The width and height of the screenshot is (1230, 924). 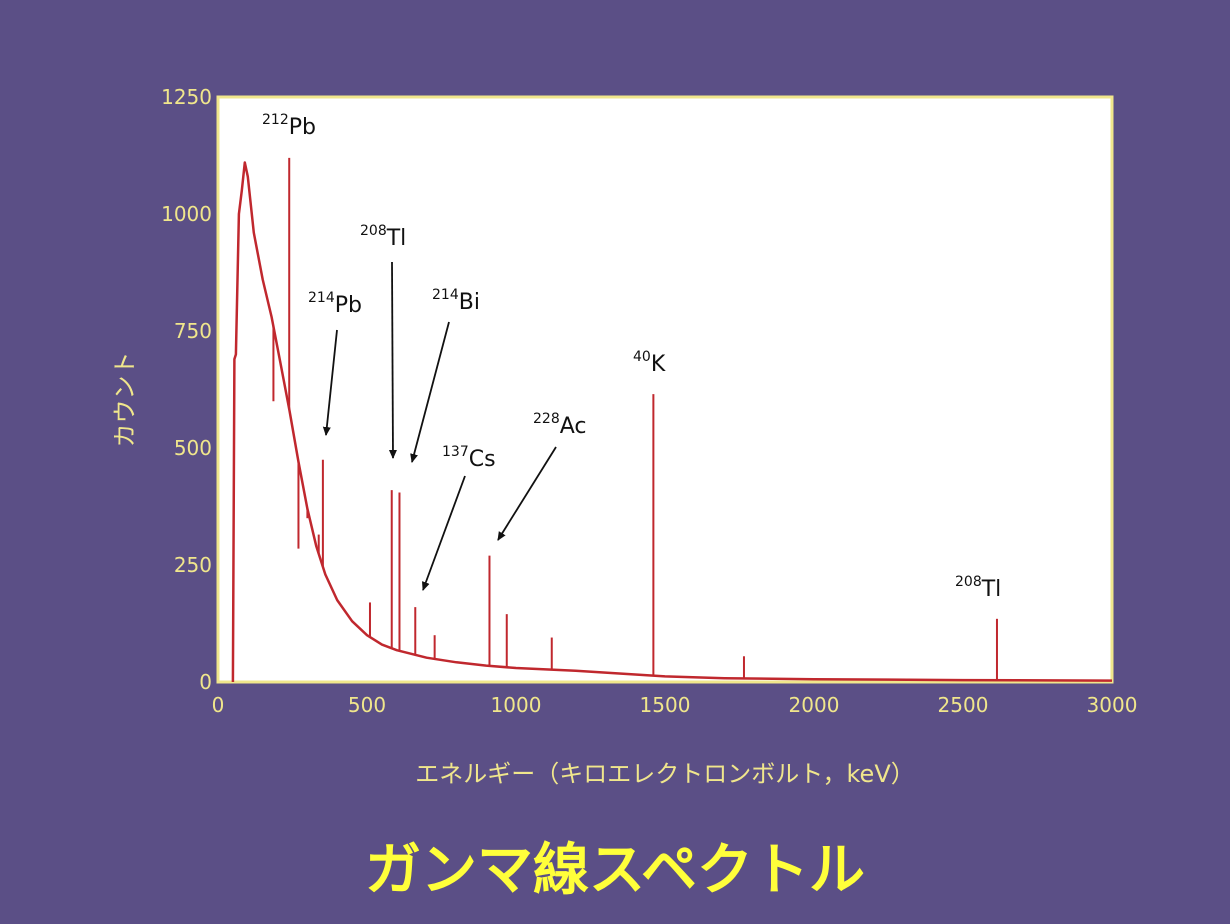 What do you see at coordinates (615, 870) in the screenshot?
I see `slide-title: ガンマ線スペクトル` at bounding box center [615, 870].